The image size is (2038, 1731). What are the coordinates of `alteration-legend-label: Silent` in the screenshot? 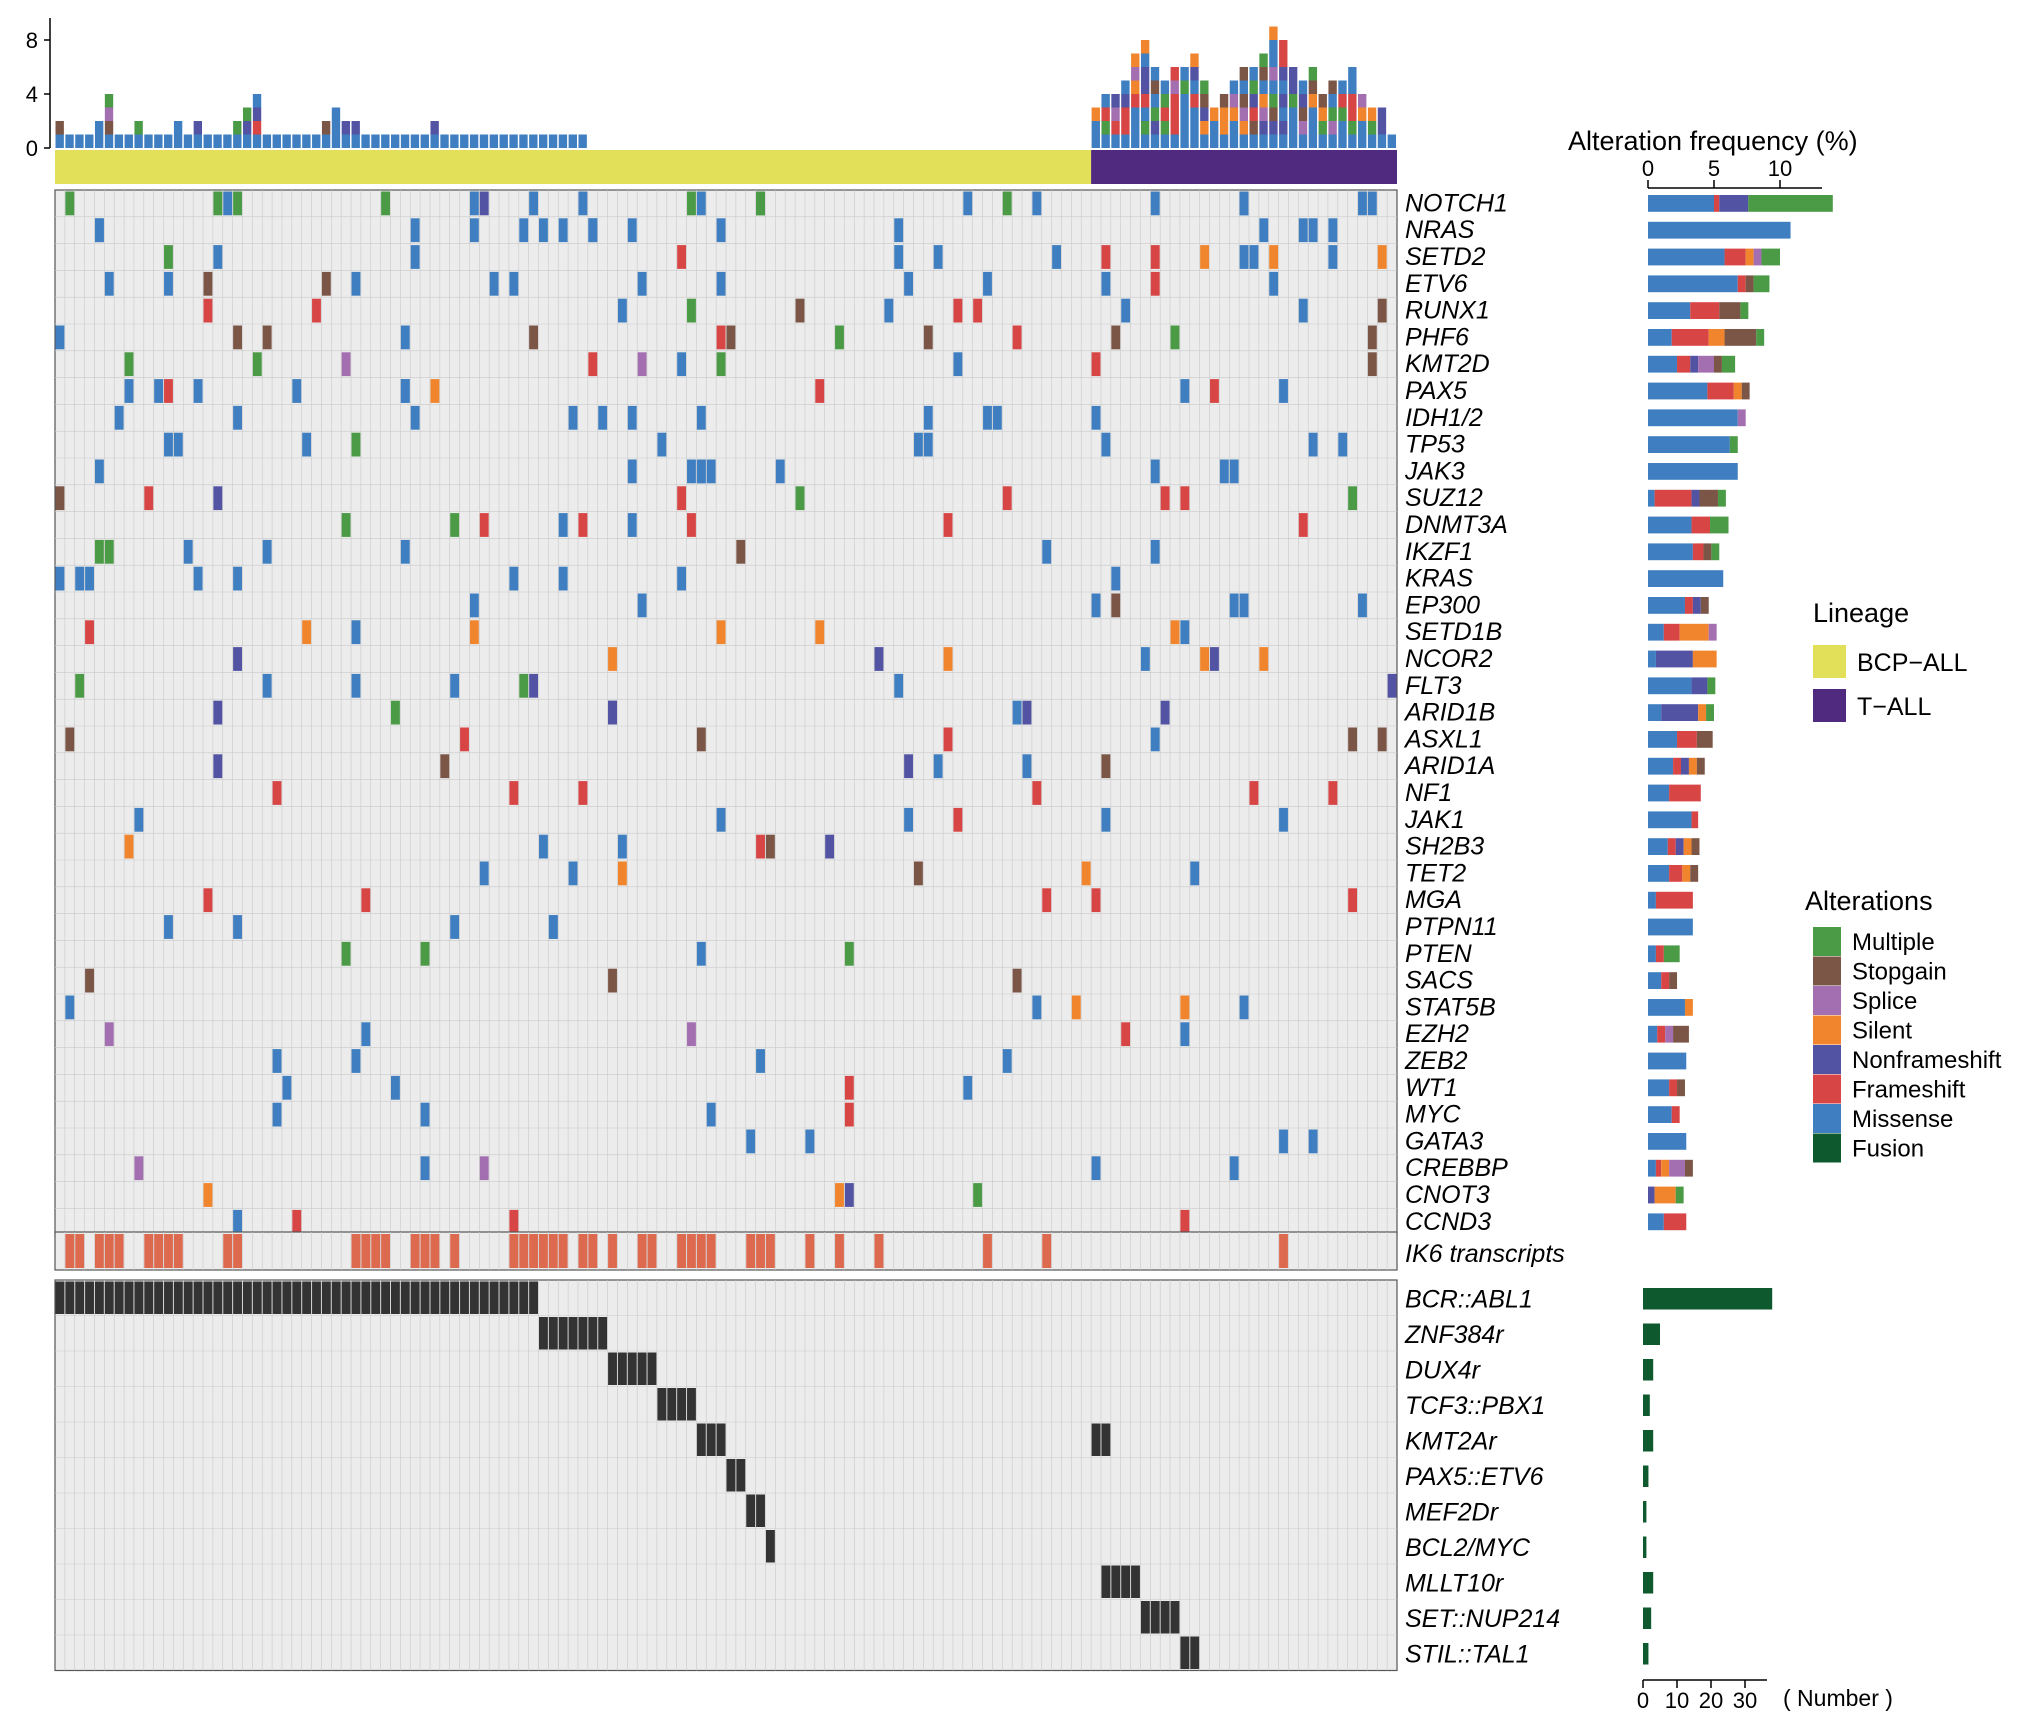 It's located at (1882, 1031).